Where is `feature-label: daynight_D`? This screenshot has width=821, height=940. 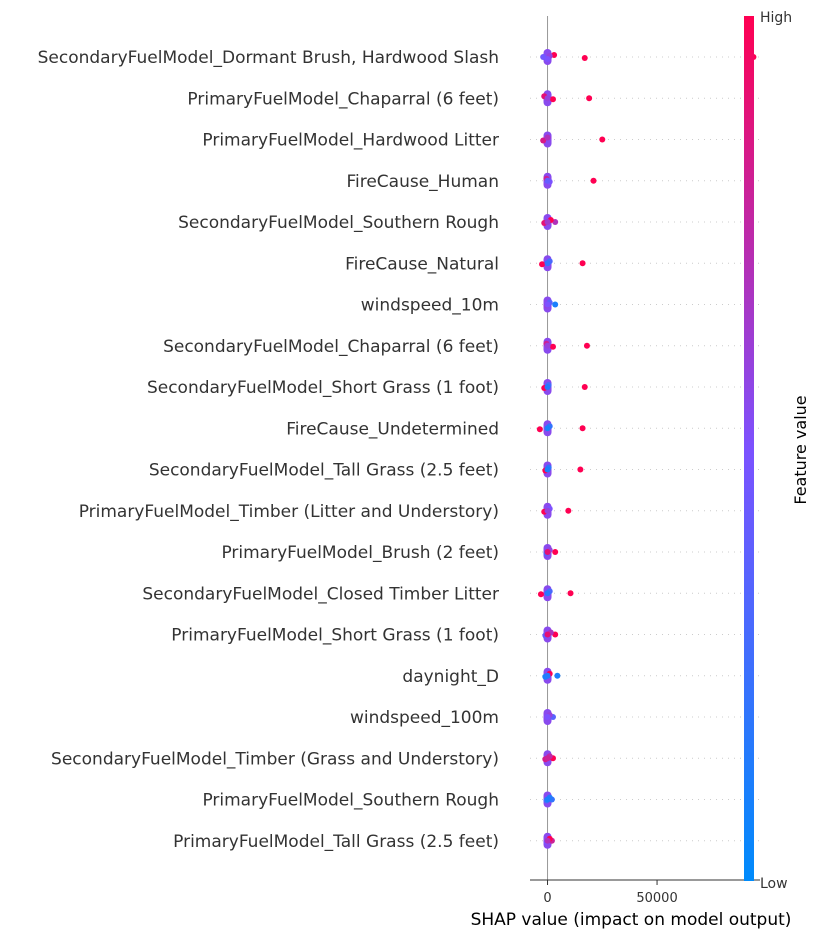
feature-label: daynight_D is located at coordinates (450, 677).